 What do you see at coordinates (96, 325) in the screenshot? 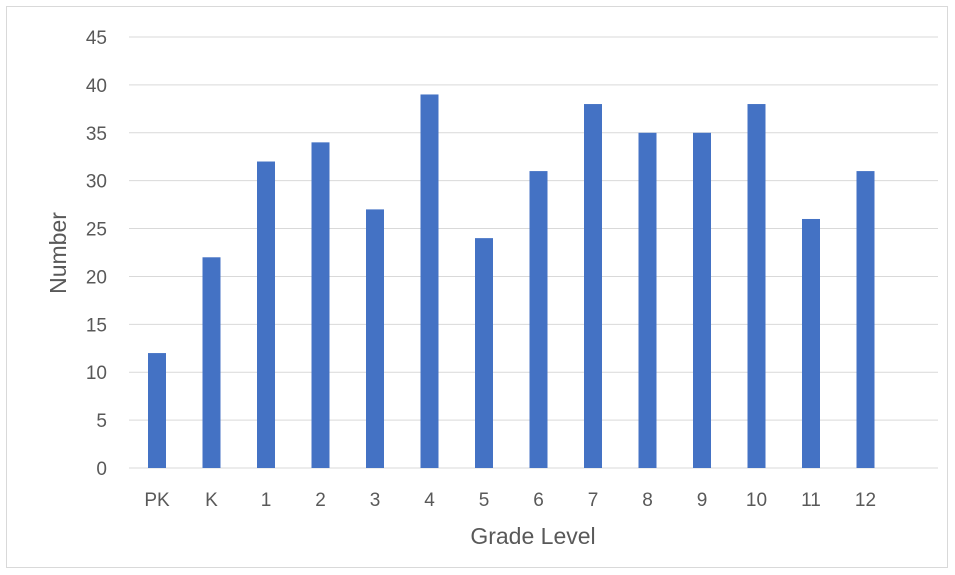
I see `y-tick-label-15: 15` at bounding box center [96, 325].